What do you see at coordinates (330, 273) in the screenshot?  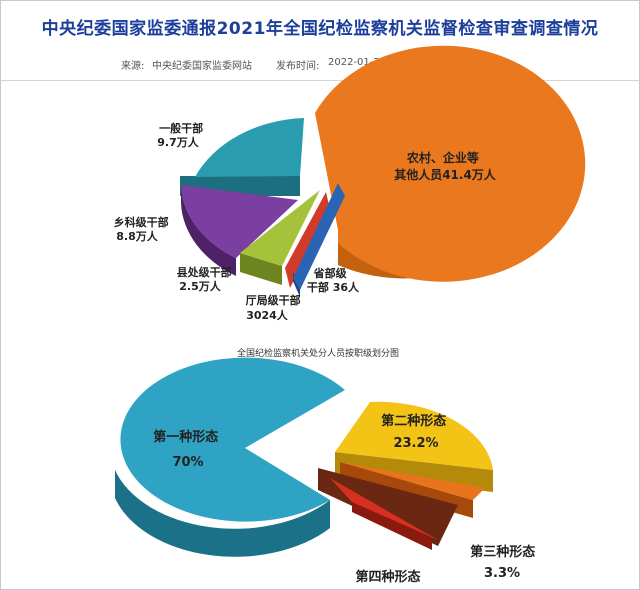 I see `label-ministerial-line1: 省部级` at bounding box center [330, 273].